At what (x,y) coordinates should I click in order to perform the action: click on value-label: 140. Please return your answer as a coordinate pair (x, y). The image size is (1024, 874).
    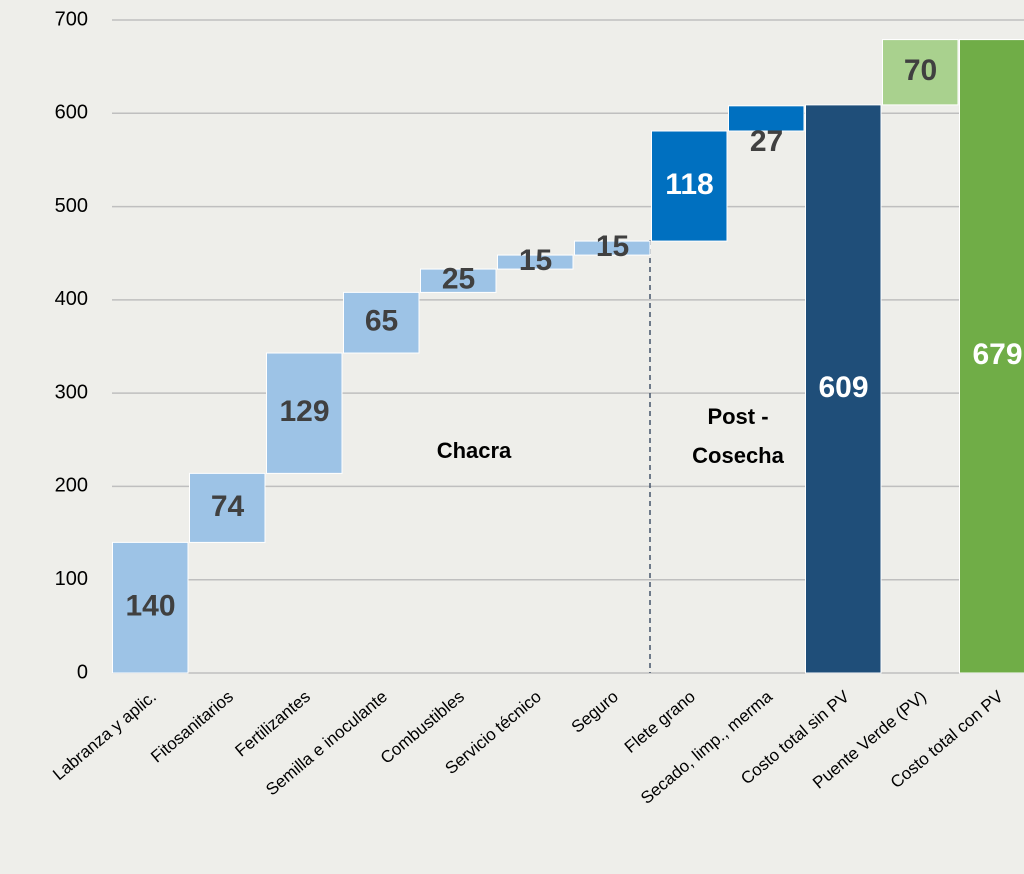
    Looking at the image, I should click on (150, 606).